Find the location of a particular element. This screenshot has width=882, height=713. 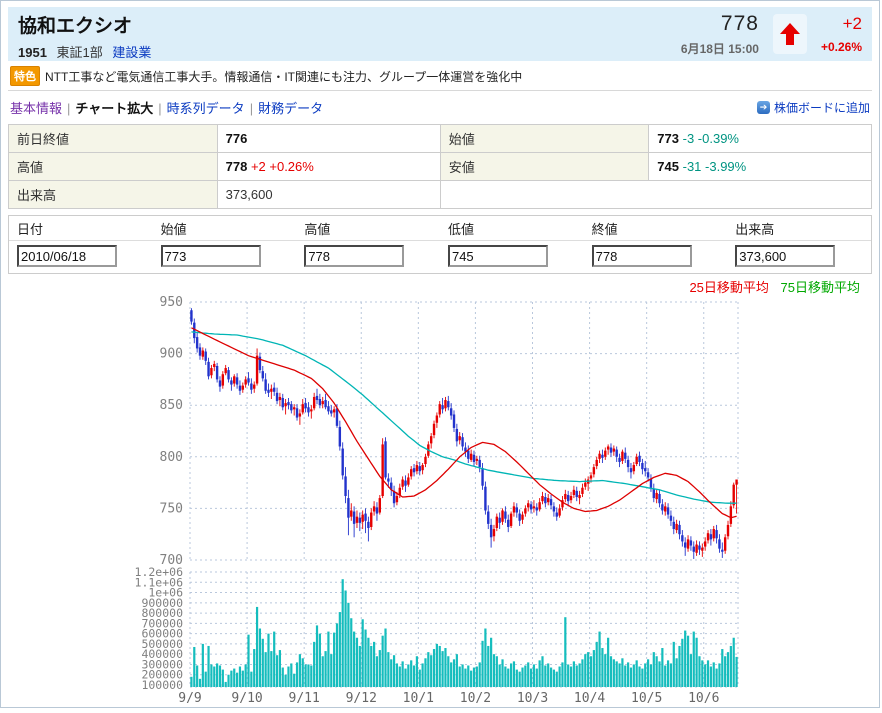

stock-name: 協和エクシオ is located at coordinates (75, 26).